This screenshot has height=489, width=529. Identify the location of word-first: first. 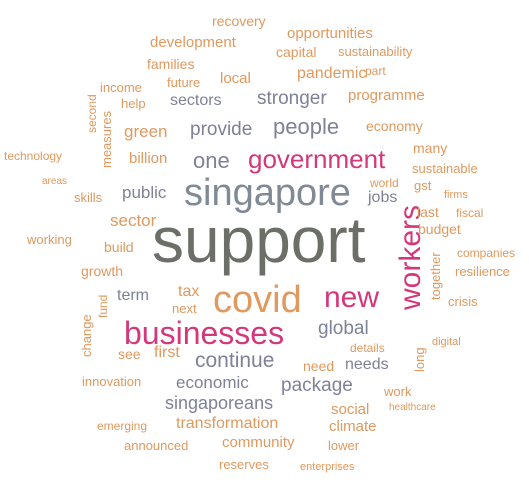
(167, 352).